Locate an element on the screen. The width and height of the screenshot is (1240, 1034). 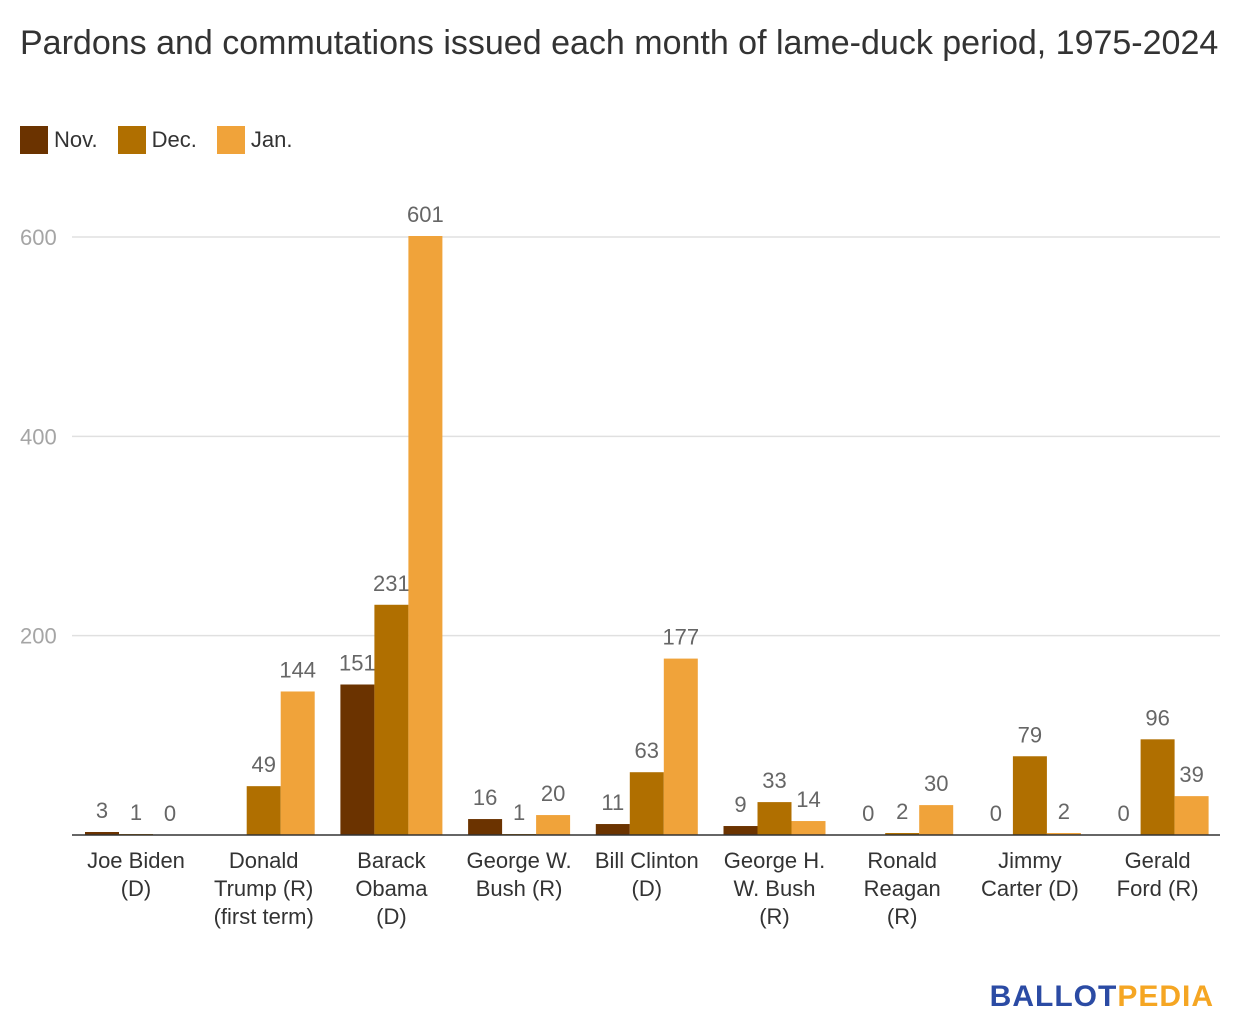
x-tick-label-line: Trump (R) is located at coordinates (263, 888).